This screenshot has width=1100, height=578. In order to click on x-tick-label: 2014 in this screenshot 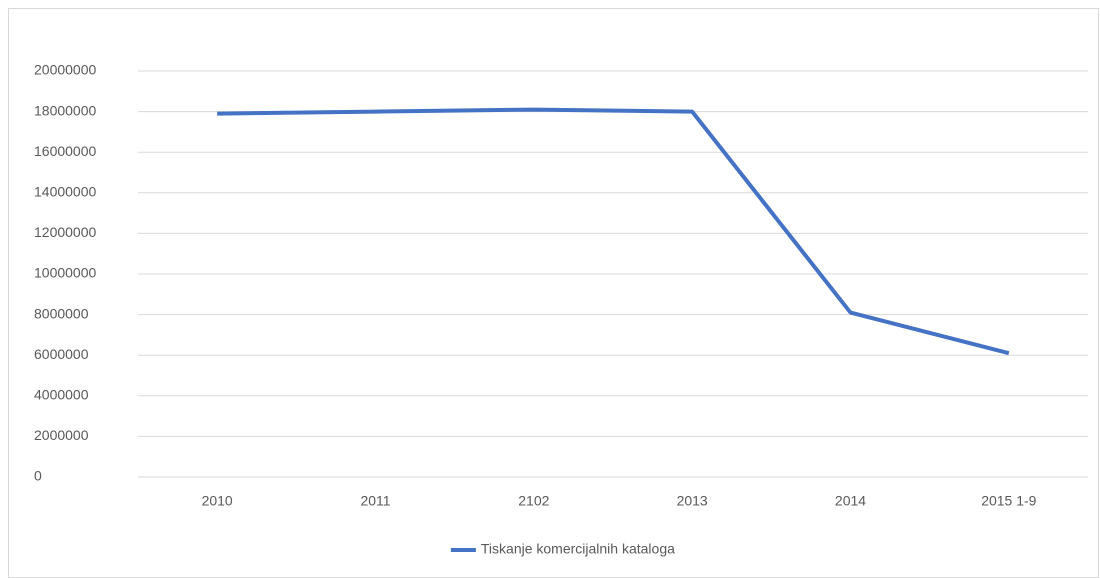, I will do `click(850, 501)`.